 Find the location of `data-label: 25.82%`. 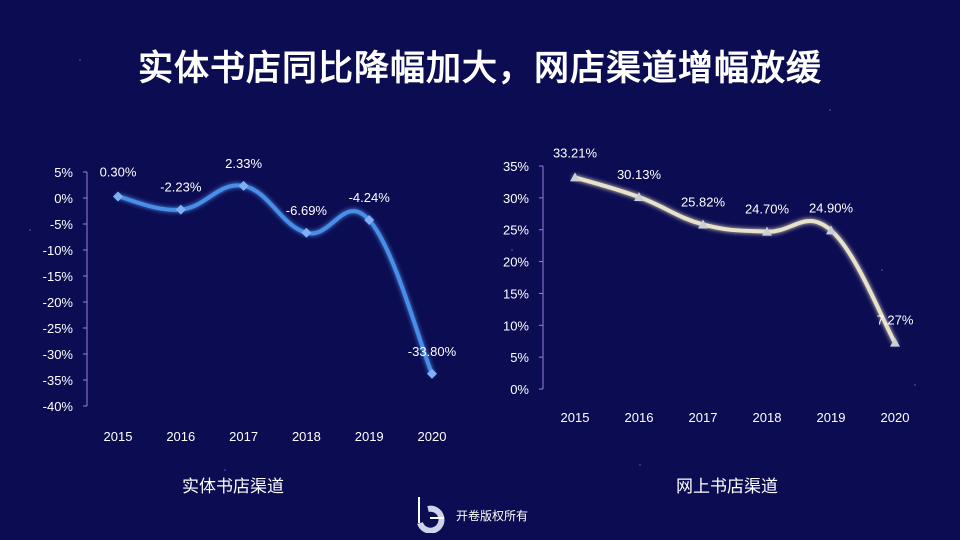

data-label: 25.82% is located at coordinates (703, 201).